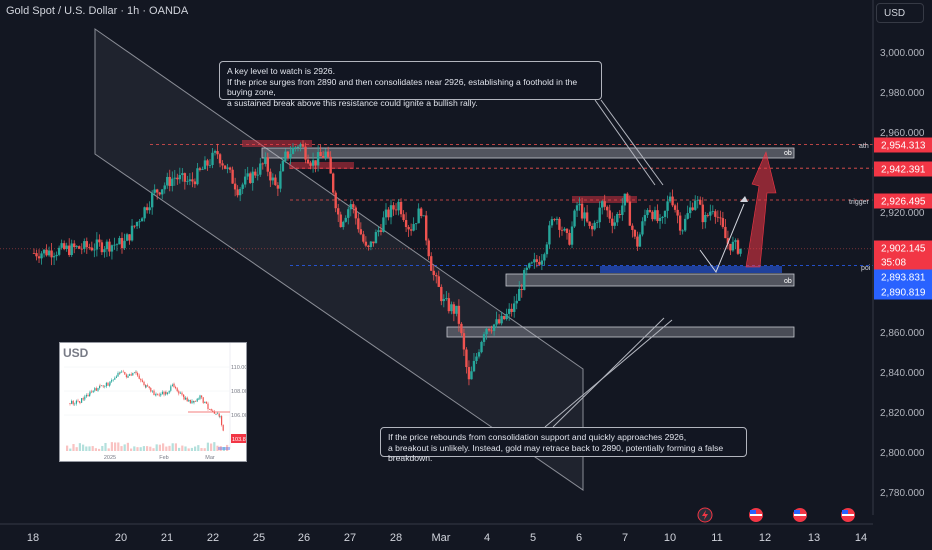  Describe the element at coordinates (153, 402) in the screenshot. I see `usd-inset-chart: USD 110.00 108.00 106.00 103.83 2025 Feb Mar` at that location.